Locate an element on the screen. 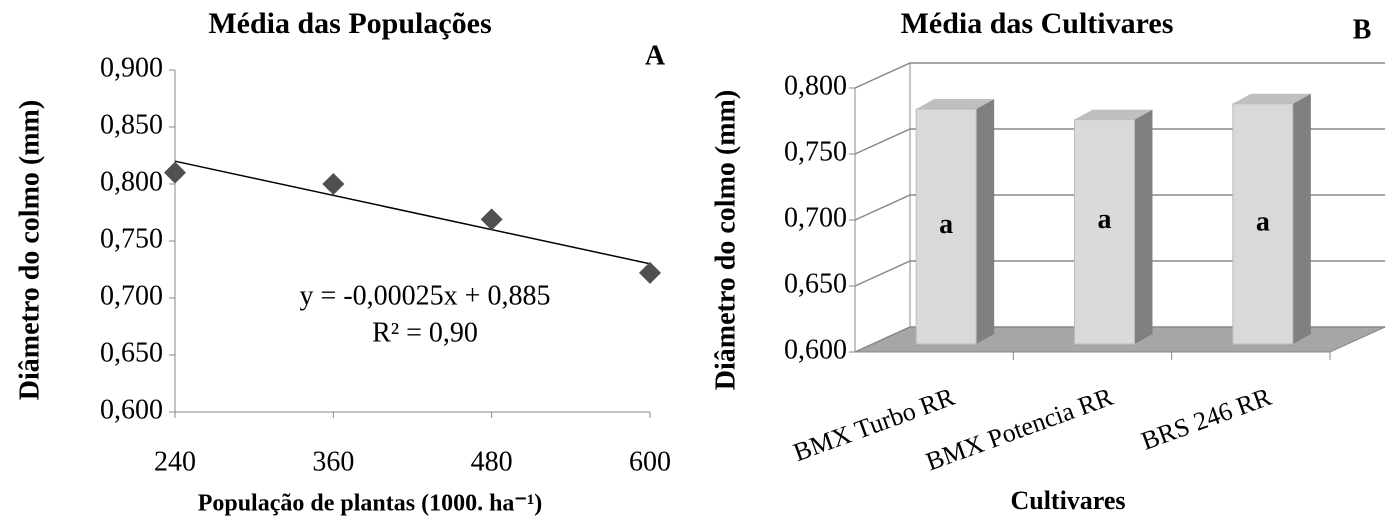 The width and height of the screenshot is (1394, 525). trendline is located at coordinates (412, 212).